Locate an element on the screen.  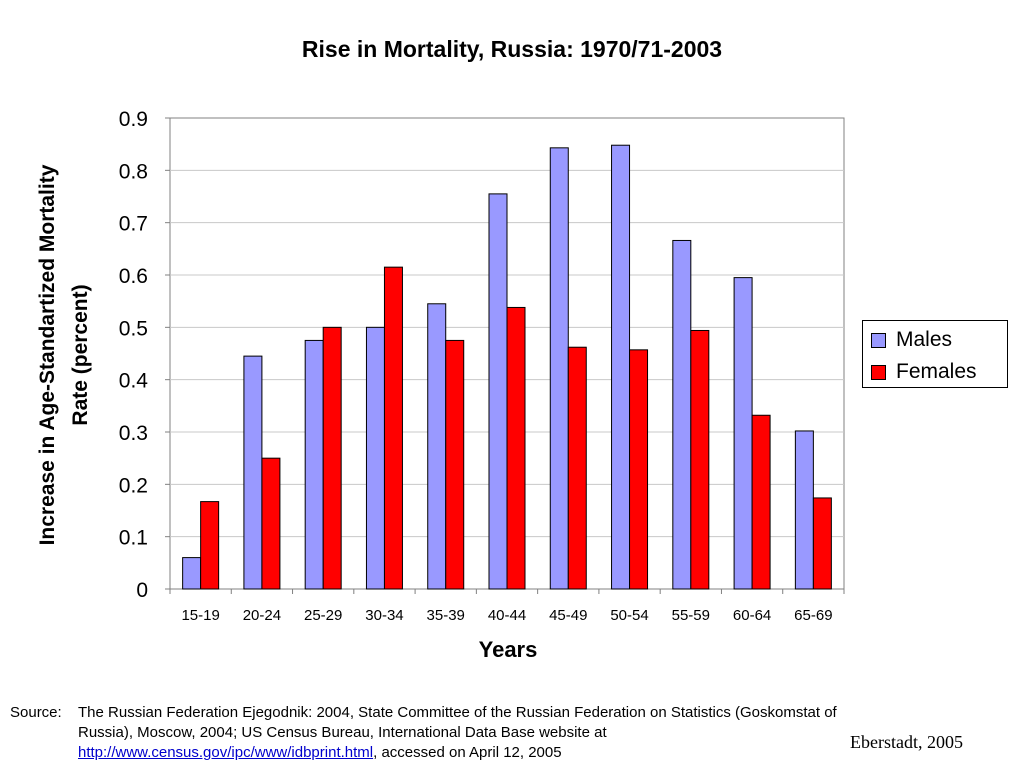
legend-item-females: Females is located at coordinates (924, 372).